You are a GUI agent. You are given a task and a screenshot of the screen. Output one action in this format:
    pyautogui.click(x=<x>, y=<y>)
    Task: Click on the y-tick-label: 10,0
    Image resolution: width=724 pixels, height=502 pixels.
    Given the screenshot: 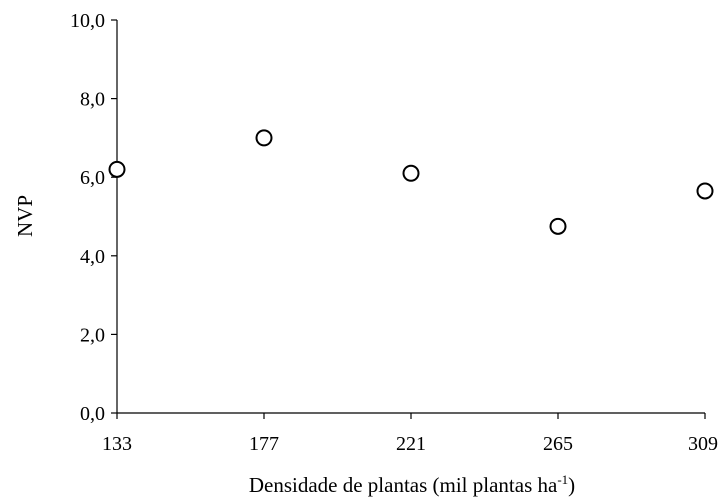 What is the action you would take?
    pyautogui.click(x=87, y=21)
    